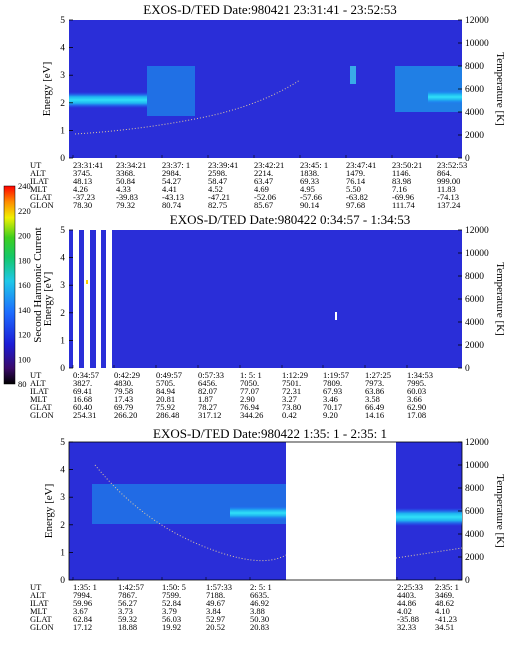  What do you see at coordinates (355, 205) in the screenshot?
I see `ephemeris-cell: 97.68` at bounding box center [355, 205].